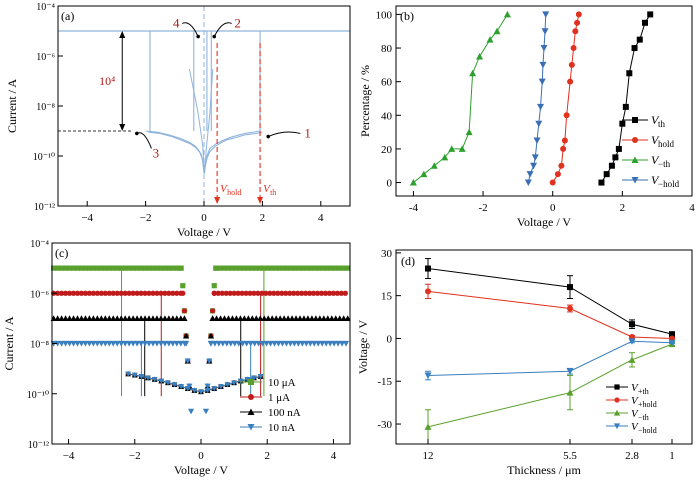 Image resolution: width=700 pixels, height=480 pixels. I want to click on panel-b-xtick-label: -2, so click(482, 208).